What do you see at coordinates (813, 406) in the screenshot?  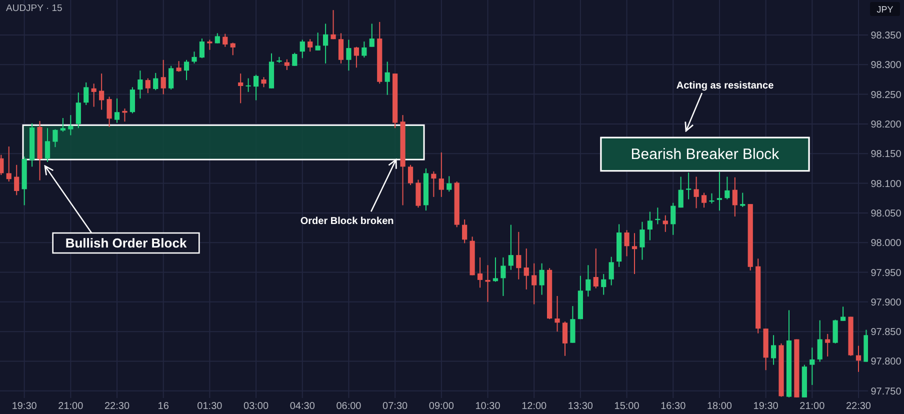 I see `x-tick-label: 21:00` at bounding box center [813, 406].